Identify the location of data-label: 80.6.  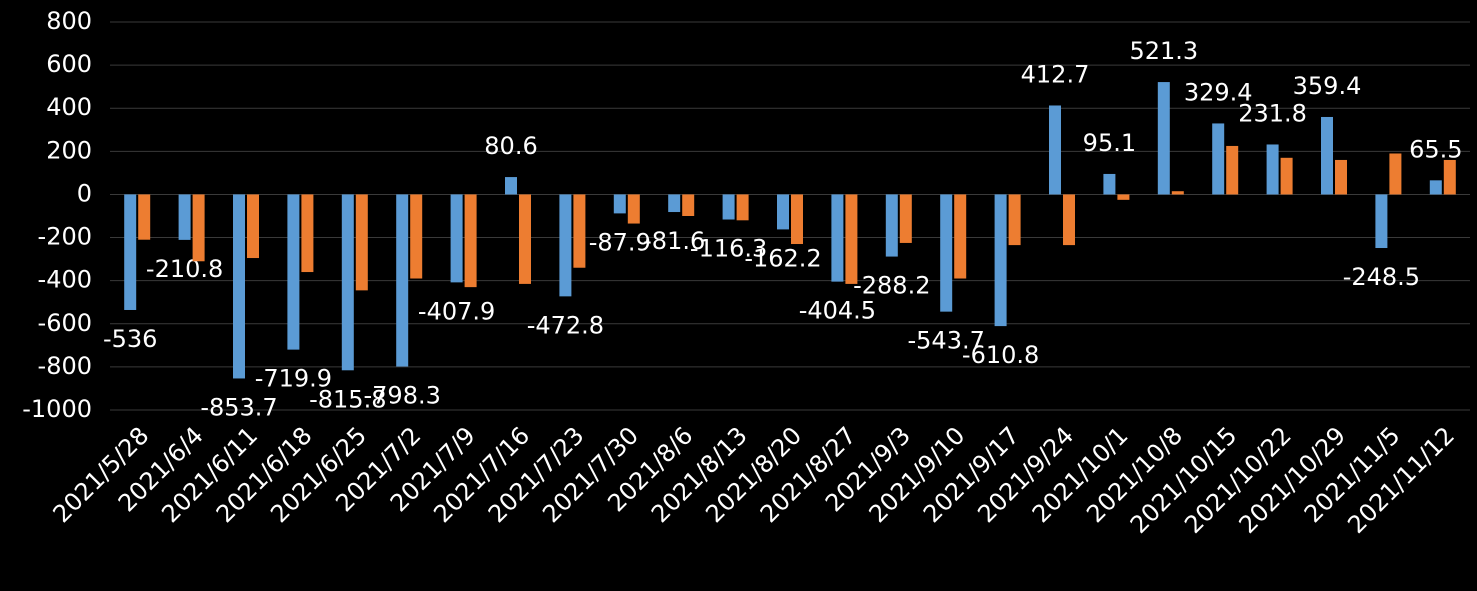
(510, 146).